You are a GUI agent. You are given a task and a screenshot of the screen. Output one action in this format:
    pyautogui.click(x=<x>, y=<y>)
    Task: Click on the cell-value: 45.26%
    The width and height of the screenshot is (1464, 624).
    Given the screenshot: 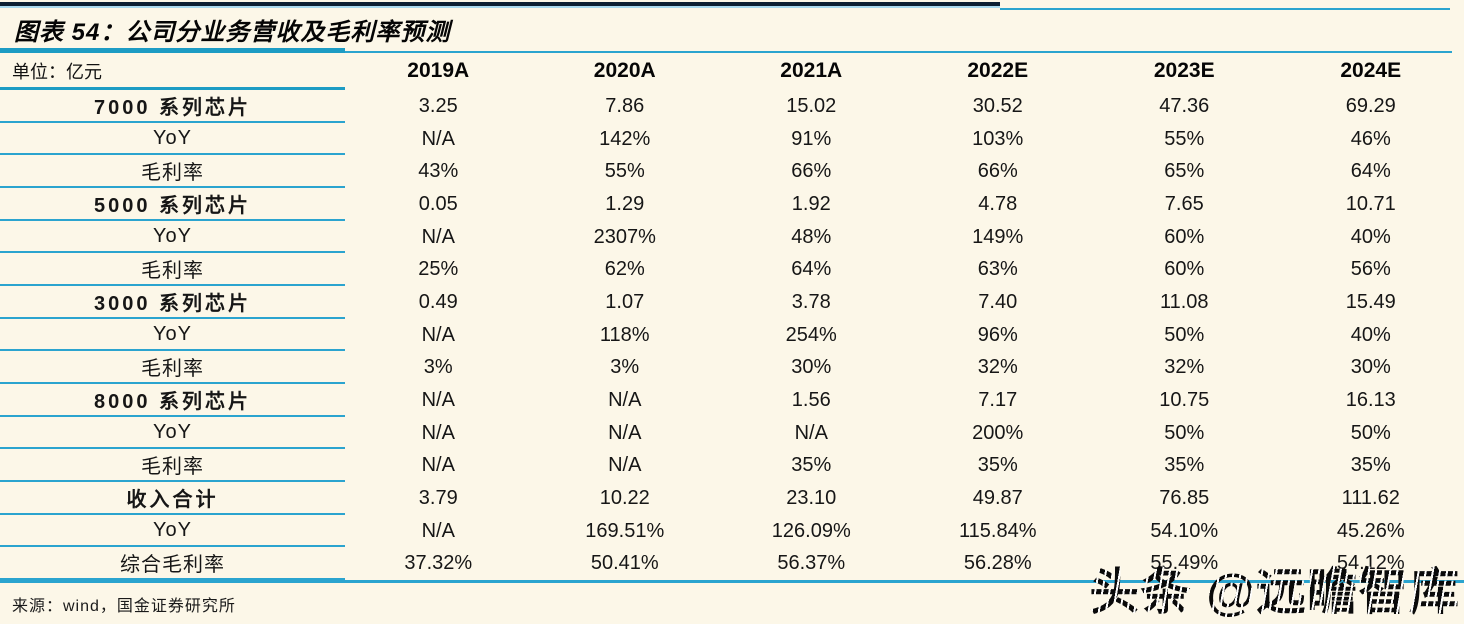 What is the action you would take?
    pyautogui.click(x=1371, y=531)
    